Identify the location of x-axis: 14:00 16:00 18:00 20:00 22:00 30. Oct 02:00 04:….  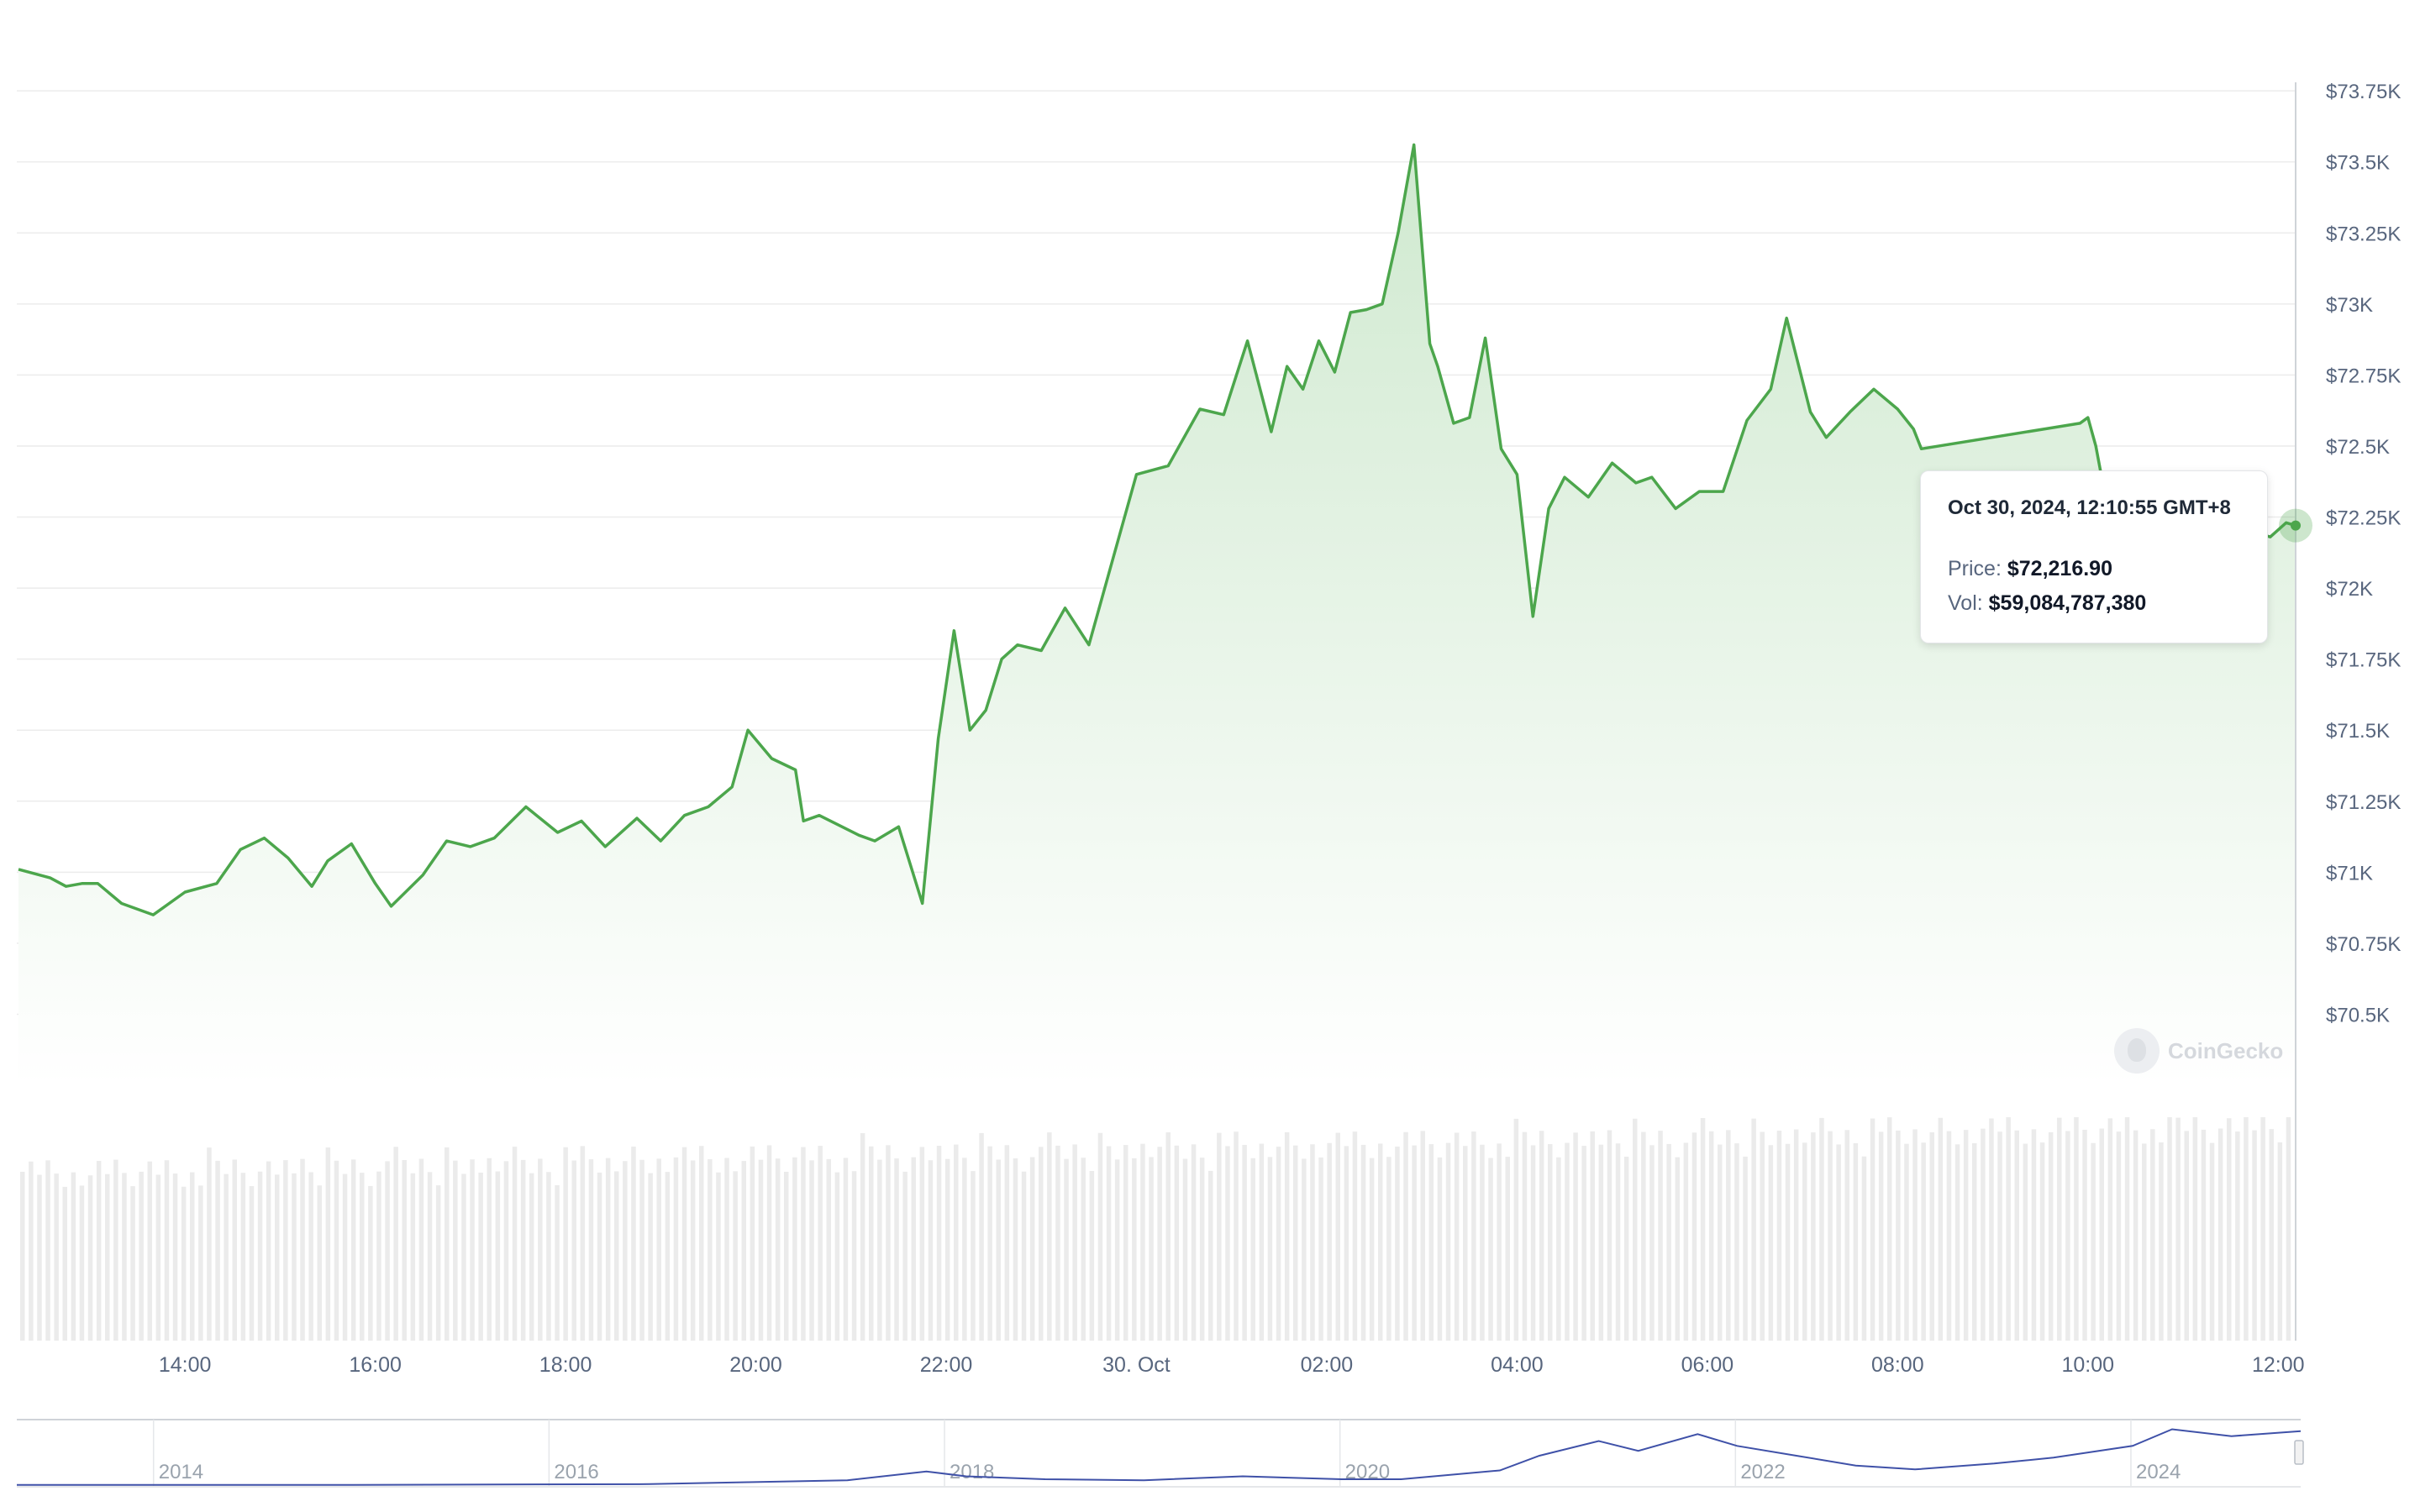
(1232, 1365).